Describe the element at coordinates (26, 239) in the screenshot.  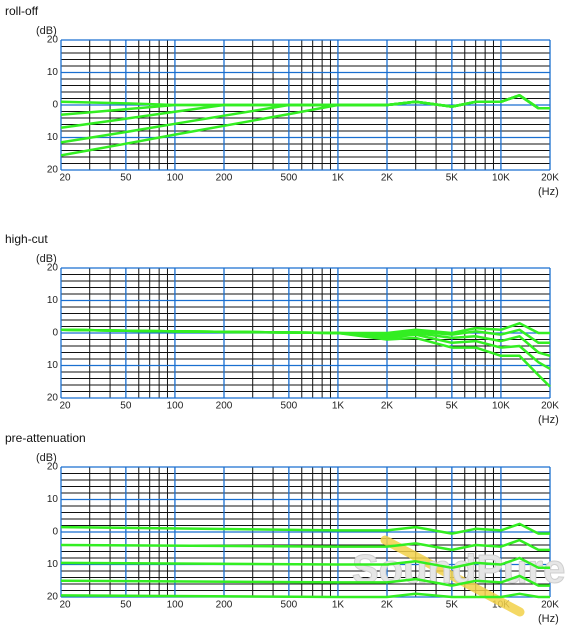
I see `chart-title: high-cut` at that location.